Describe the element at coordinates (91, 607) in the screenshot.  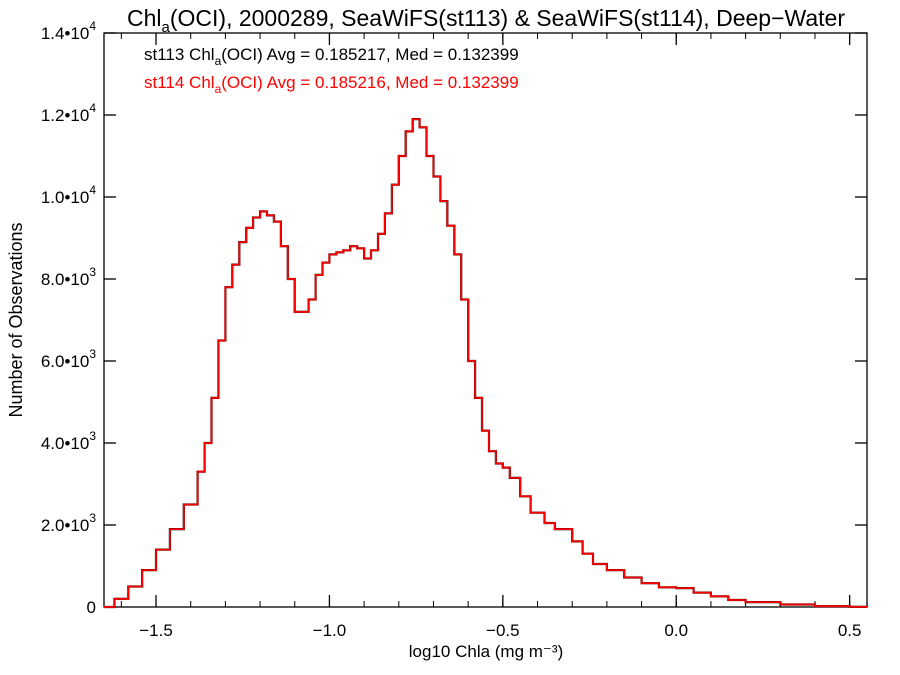
I see `y-tick-label: 0` at that location.